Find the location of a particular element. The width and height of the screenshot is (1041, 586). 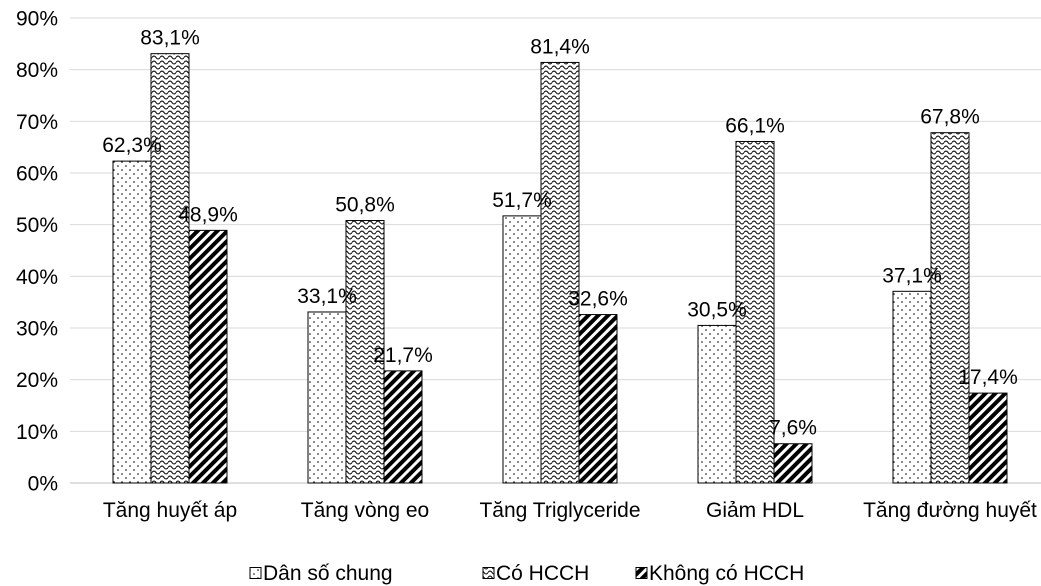

data-label: 50,8% is located at coordinates (365, 205).